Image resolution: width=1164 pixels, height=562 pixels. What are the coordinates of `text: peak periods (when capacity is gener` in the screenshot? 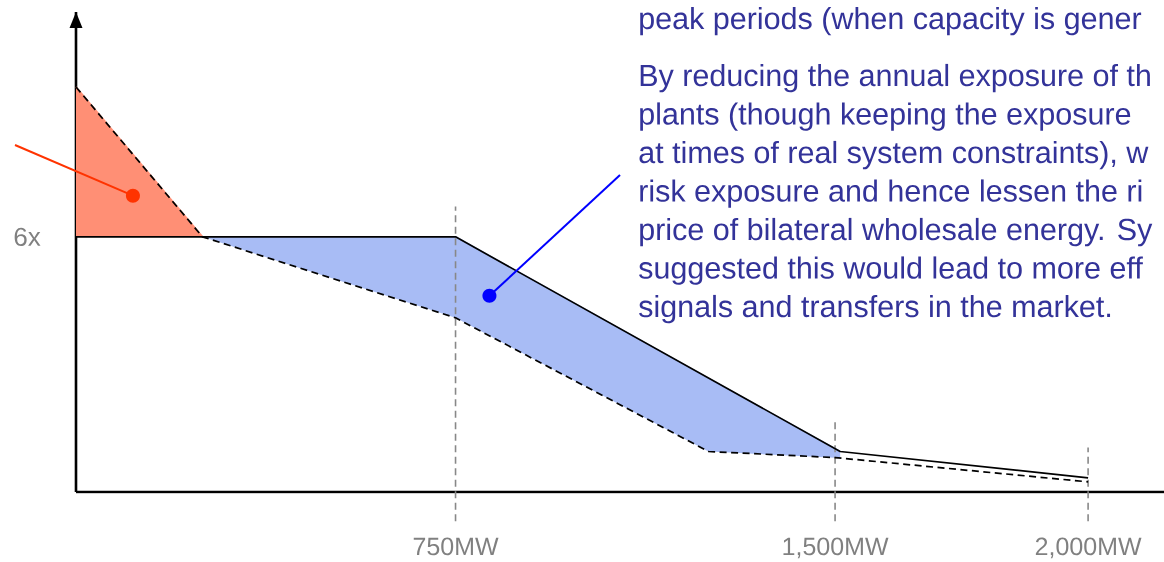 It's located at (891, 21).